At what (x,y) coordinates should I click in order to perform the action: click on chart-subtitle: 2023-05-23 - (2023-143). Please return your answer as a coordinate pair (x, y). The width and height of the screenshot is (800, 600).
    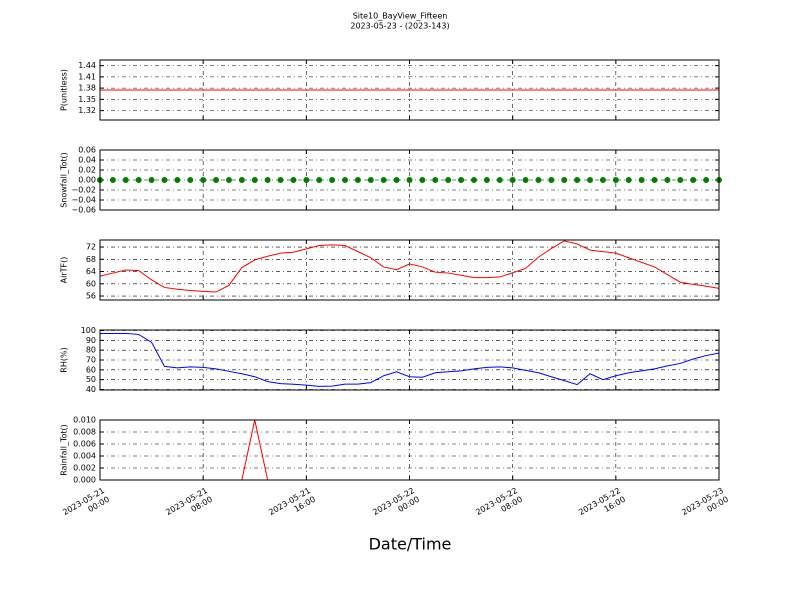
    Looking at the image, I should click on (399, 26).